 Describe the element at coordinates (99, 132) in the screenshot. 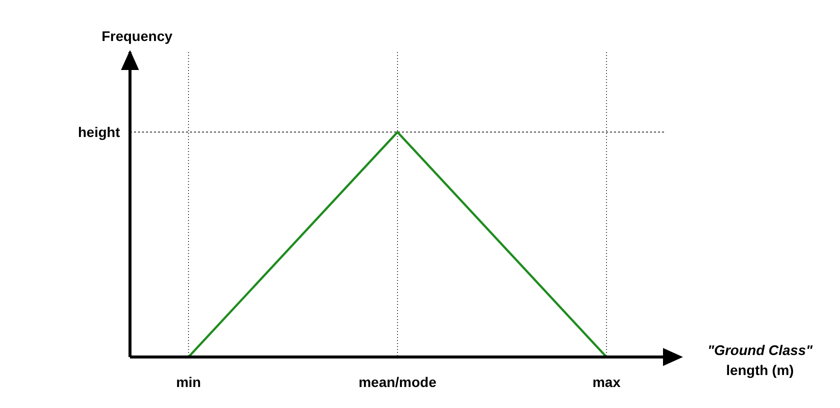

I see `ref-line-label: height` at that location.